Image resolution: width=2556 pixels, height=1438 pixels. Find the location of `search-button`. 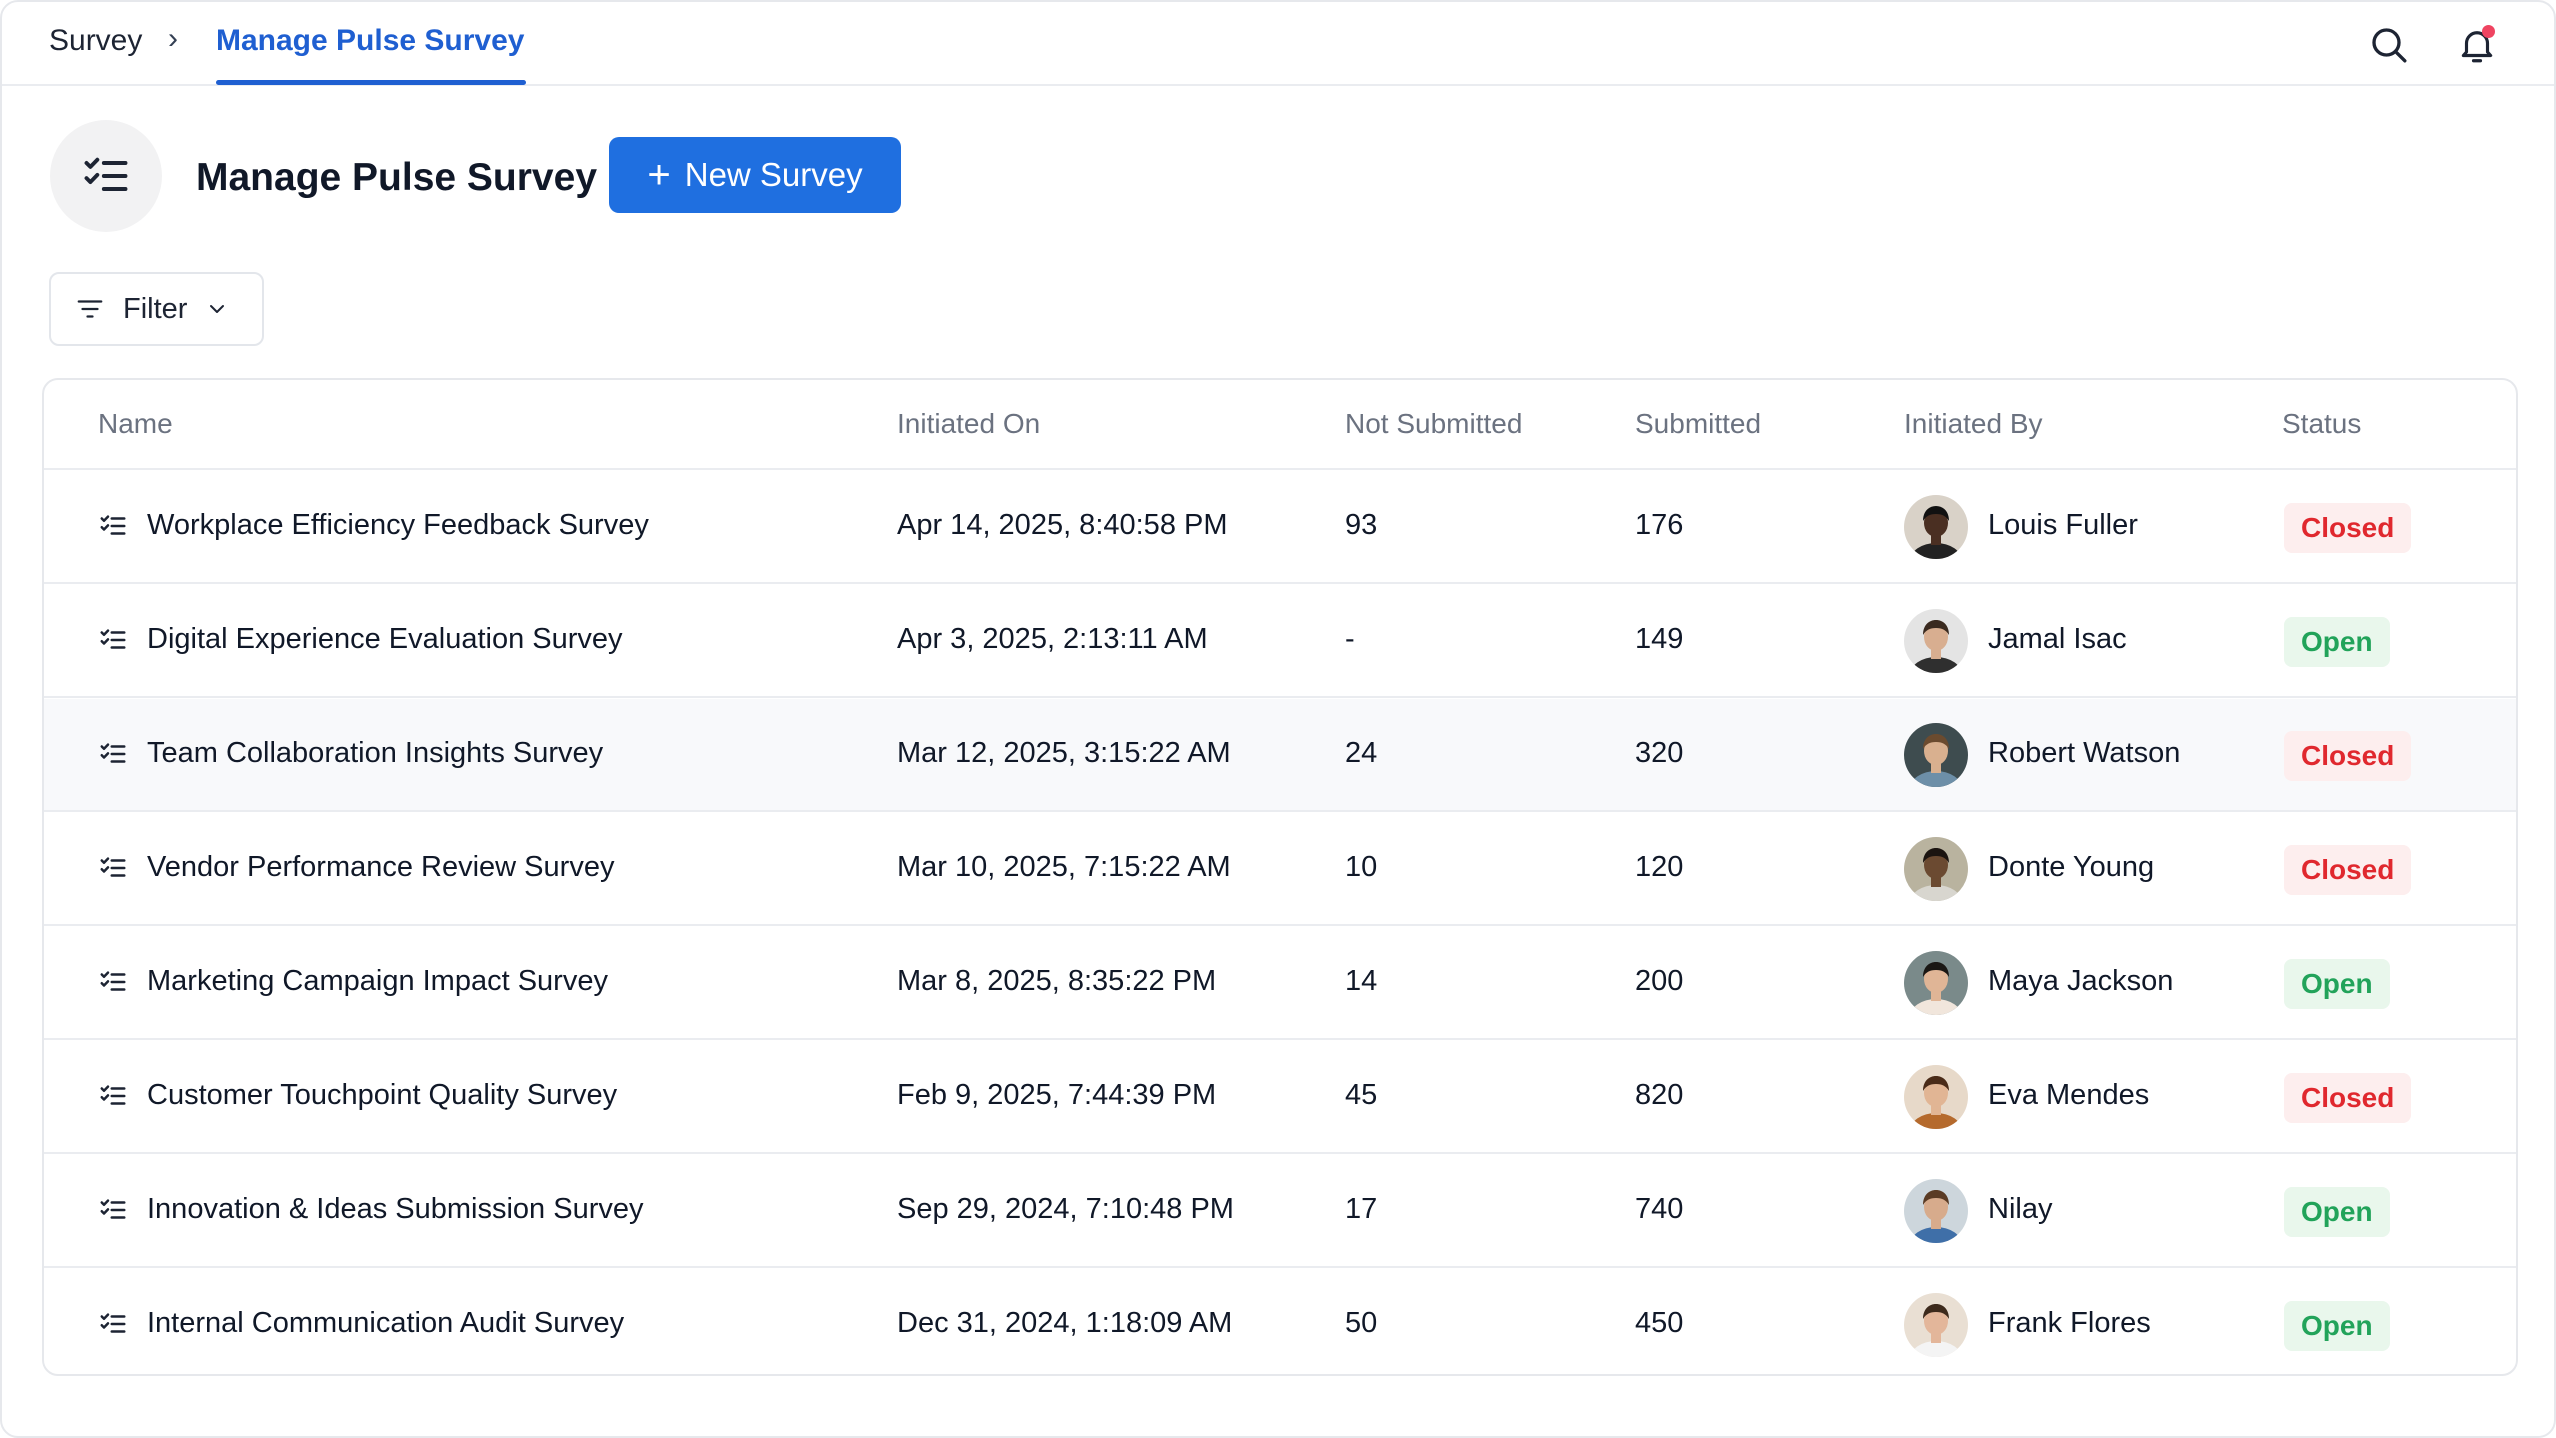

search-button is located at coordinates (2389, 45).